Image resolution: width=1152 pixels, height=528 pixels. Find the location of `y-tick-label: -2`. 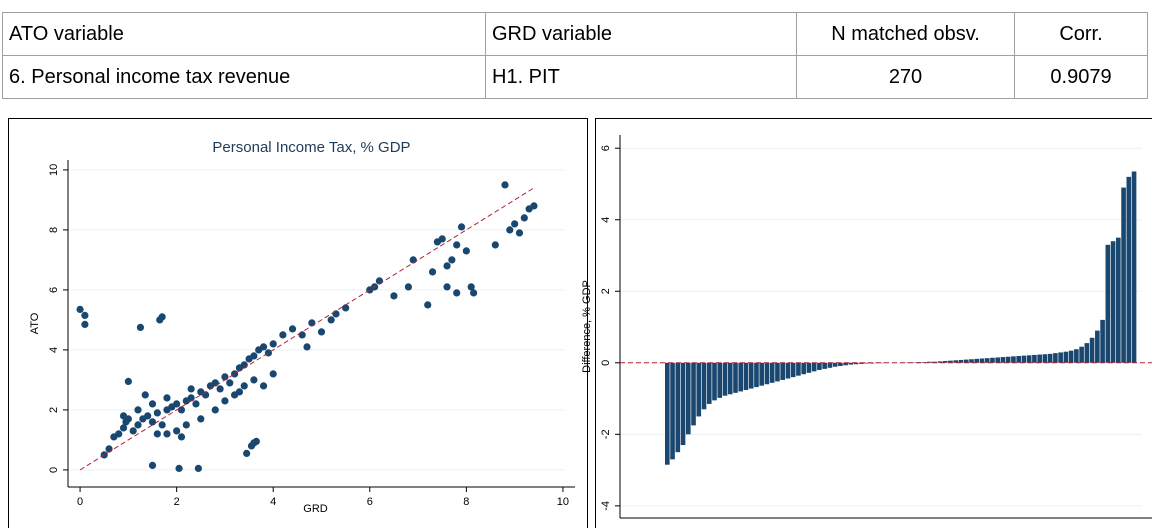

y-tick-label: -2 is located at coordinates (606, 434).